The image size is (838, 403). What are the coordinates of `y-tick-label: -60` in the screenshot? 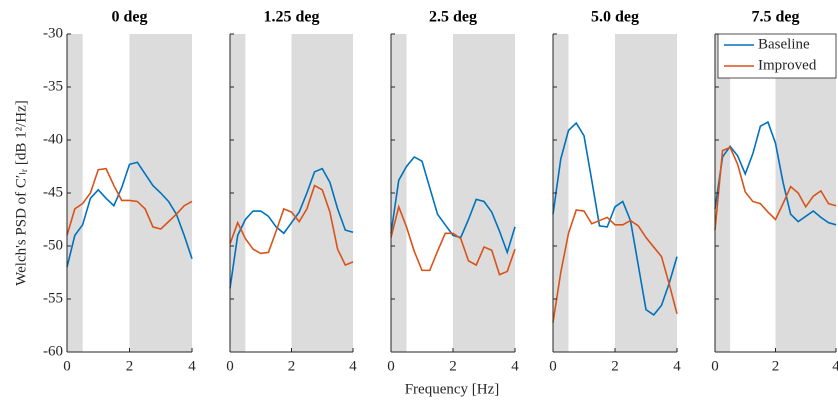 It's located at (53, 351).